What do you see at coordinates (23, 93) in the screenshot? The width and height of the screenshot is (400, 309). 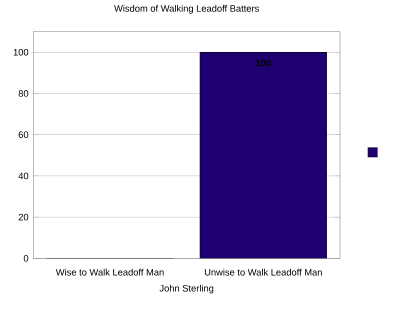 I see `y-tick-label: 80` at bounding box center [23, 93].